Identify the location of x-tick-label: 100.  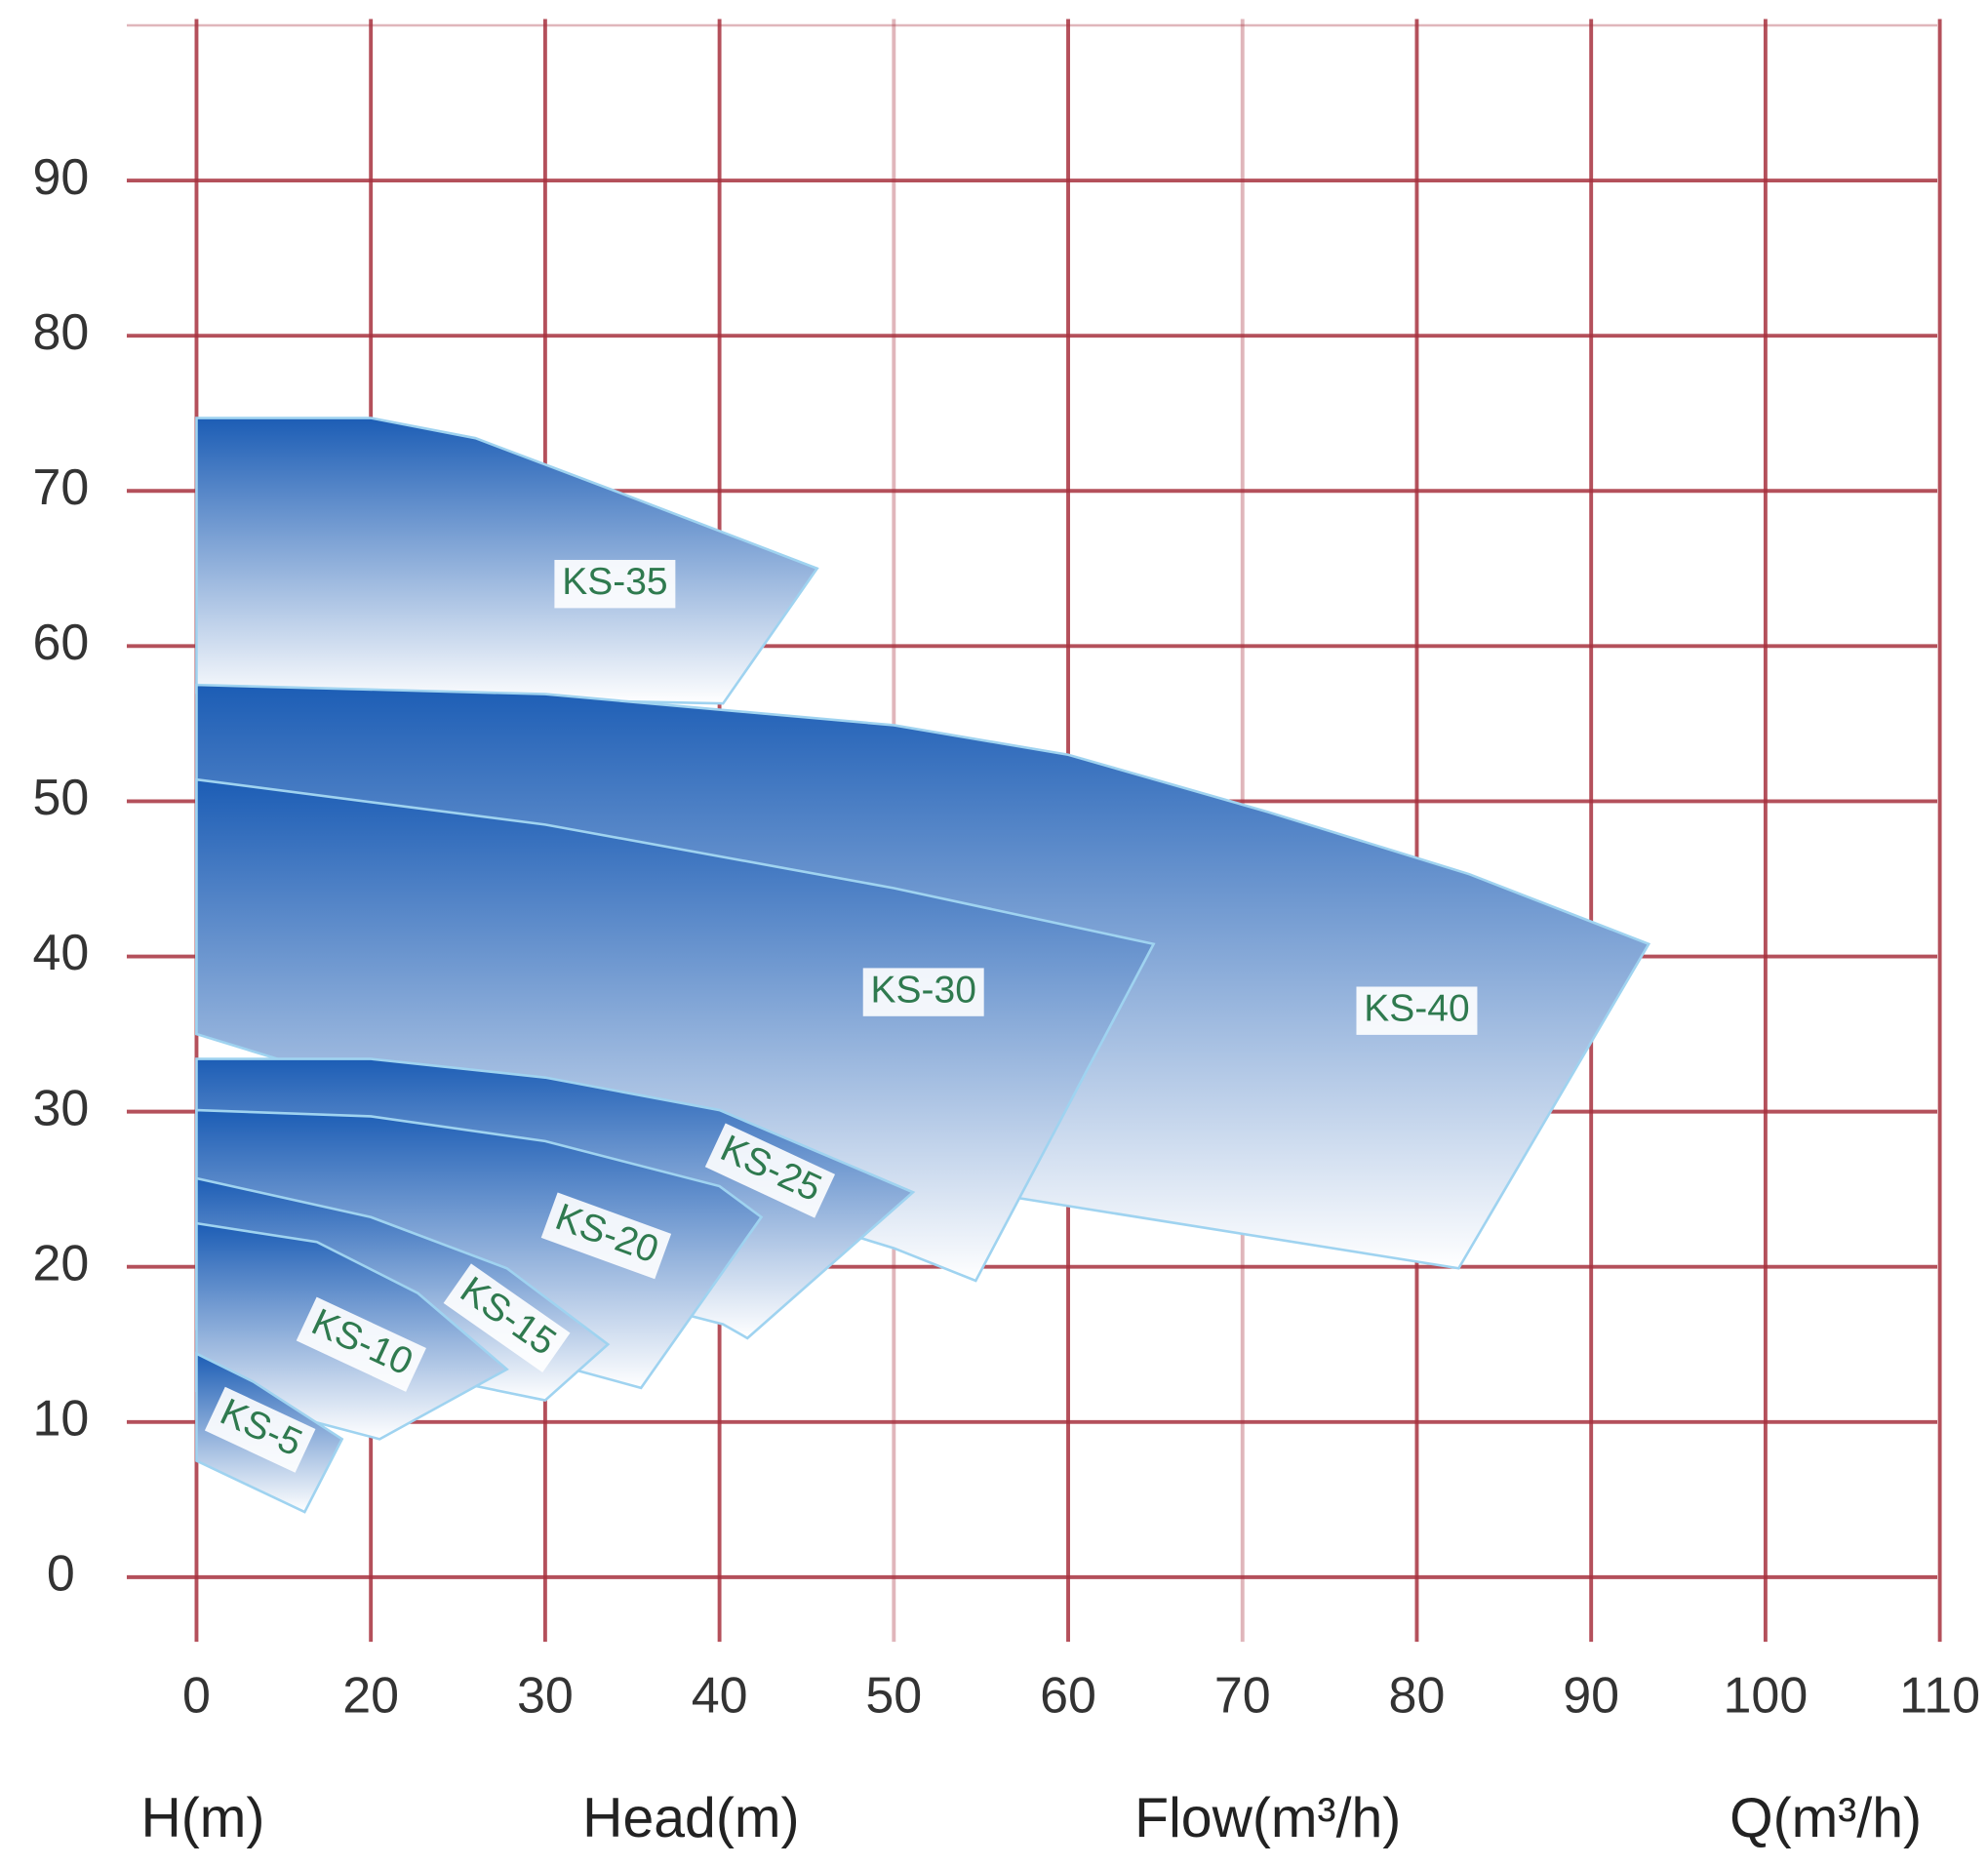
(1766, 1695).